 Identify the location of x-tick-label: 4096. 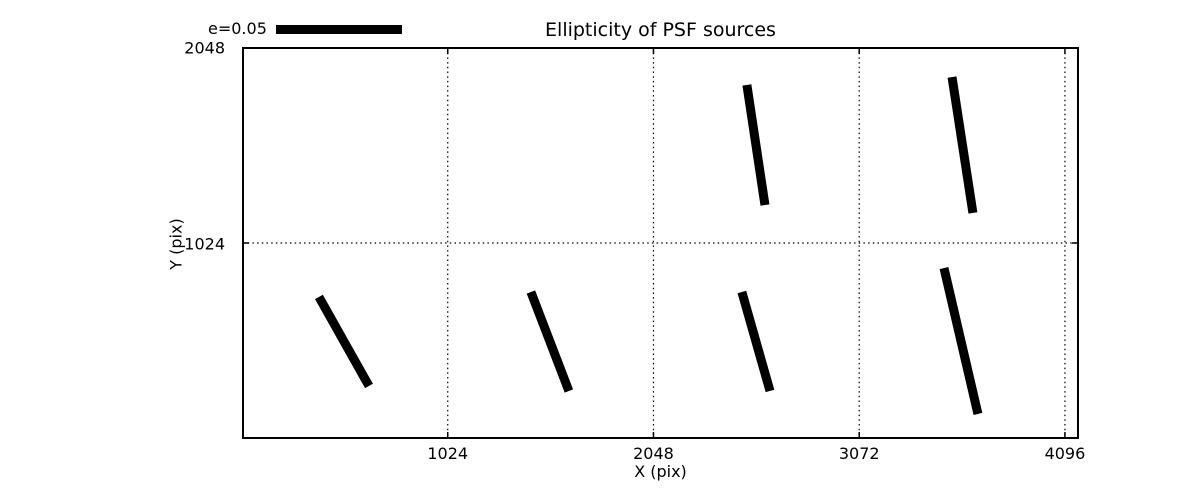
(1065, 453).